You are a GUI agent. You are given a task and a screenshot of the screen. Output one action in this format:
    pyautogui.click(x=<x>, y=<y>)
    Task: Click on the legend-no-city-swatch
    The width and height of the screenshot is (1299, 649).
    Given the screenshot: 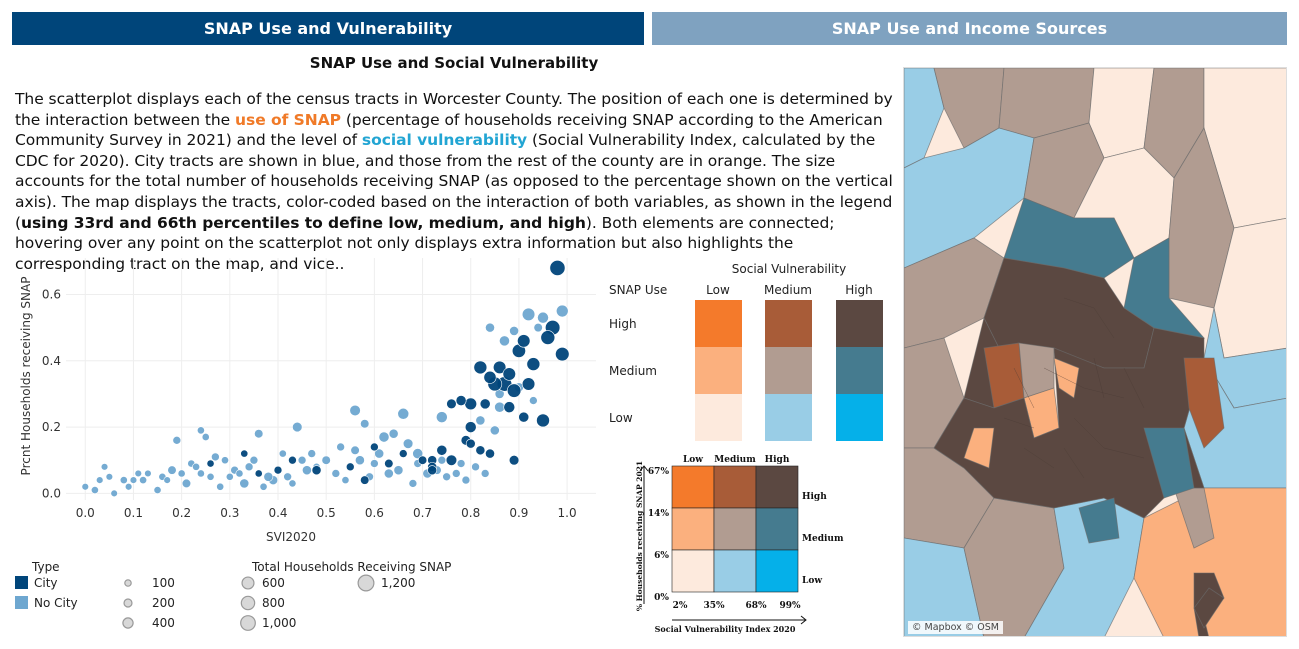 What is the action you would take?
    pyautogui.click(x=21, y=602)
    